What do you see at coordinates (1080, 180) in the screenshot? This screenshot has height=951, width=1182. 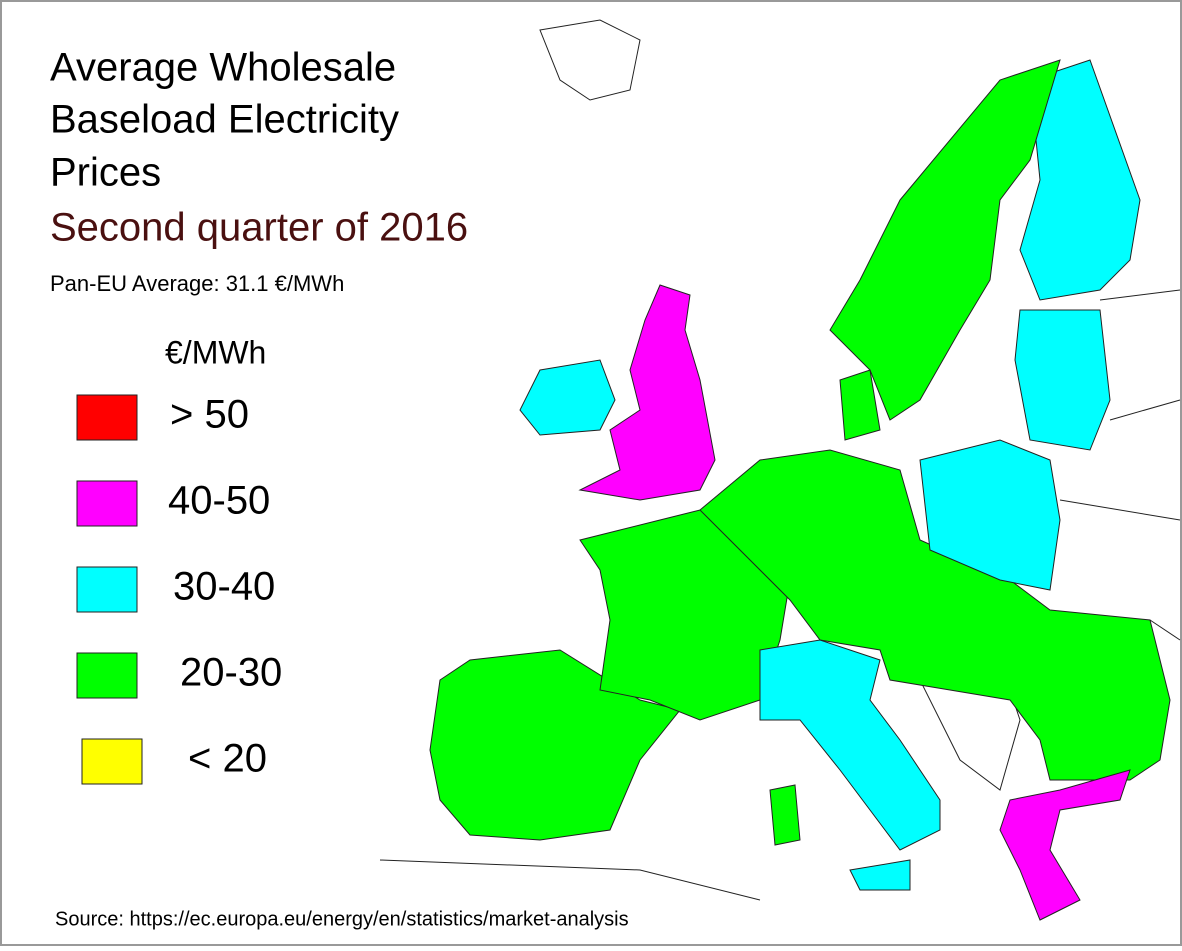 I see `finland` at bounding box center [1080, 180].